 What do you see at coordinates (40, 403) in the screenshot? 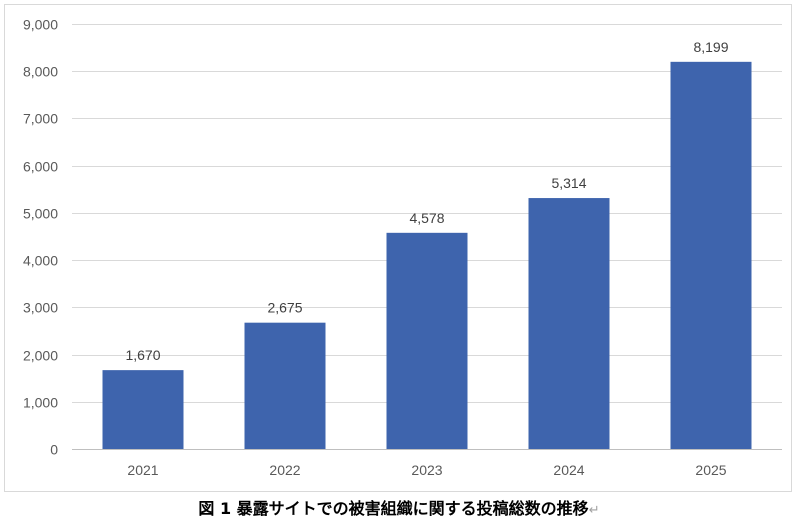
I see `y-tick-label: 1,000` at bounding box center [40, 403].